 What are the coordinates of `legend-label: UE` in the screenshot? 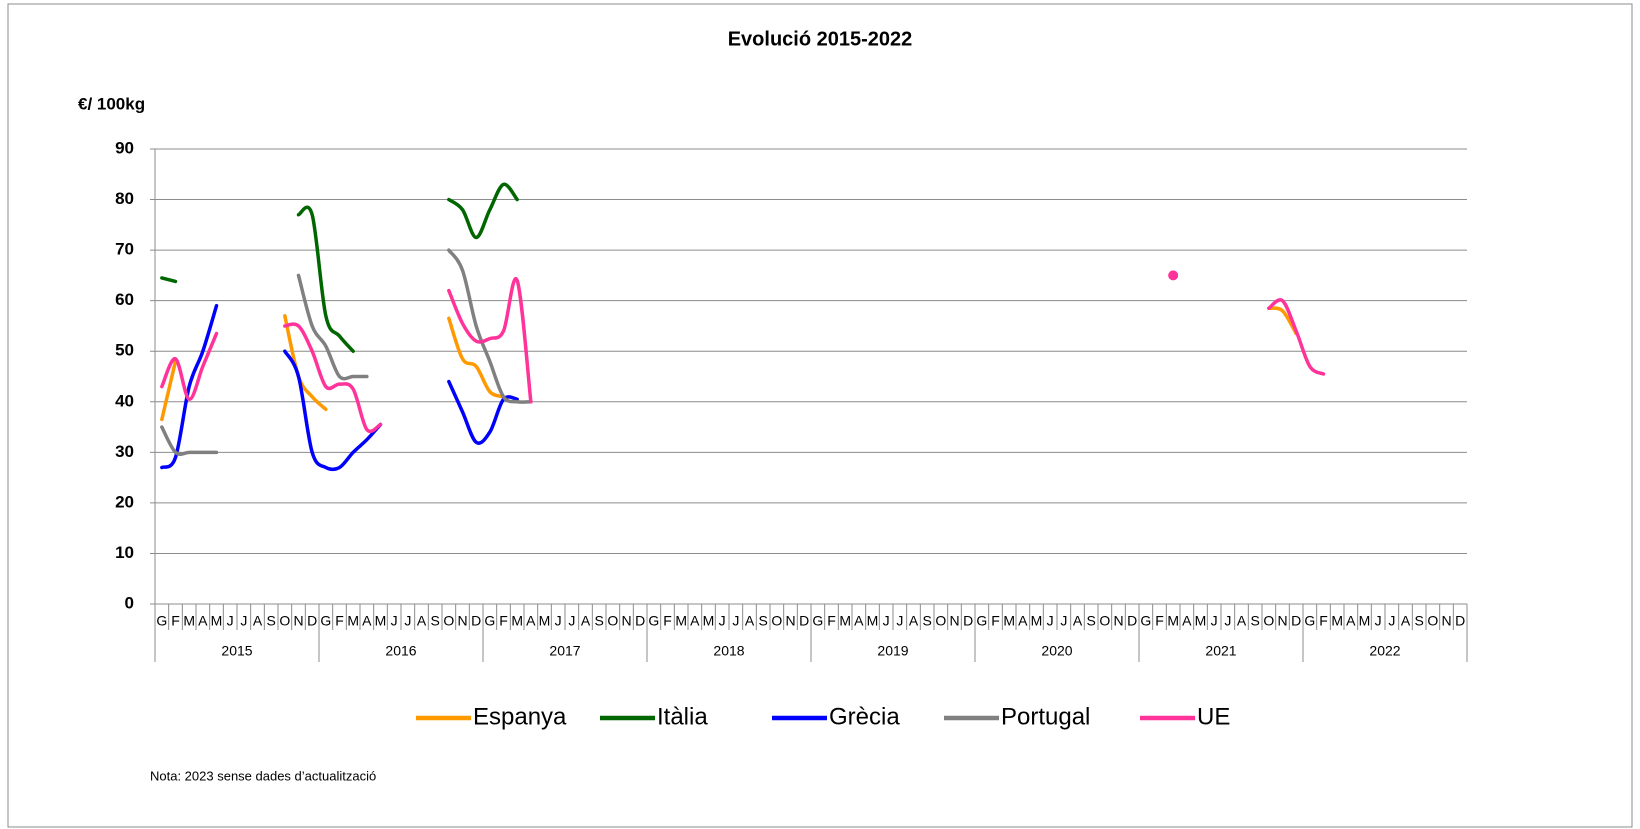 It's located at (1213, 716).